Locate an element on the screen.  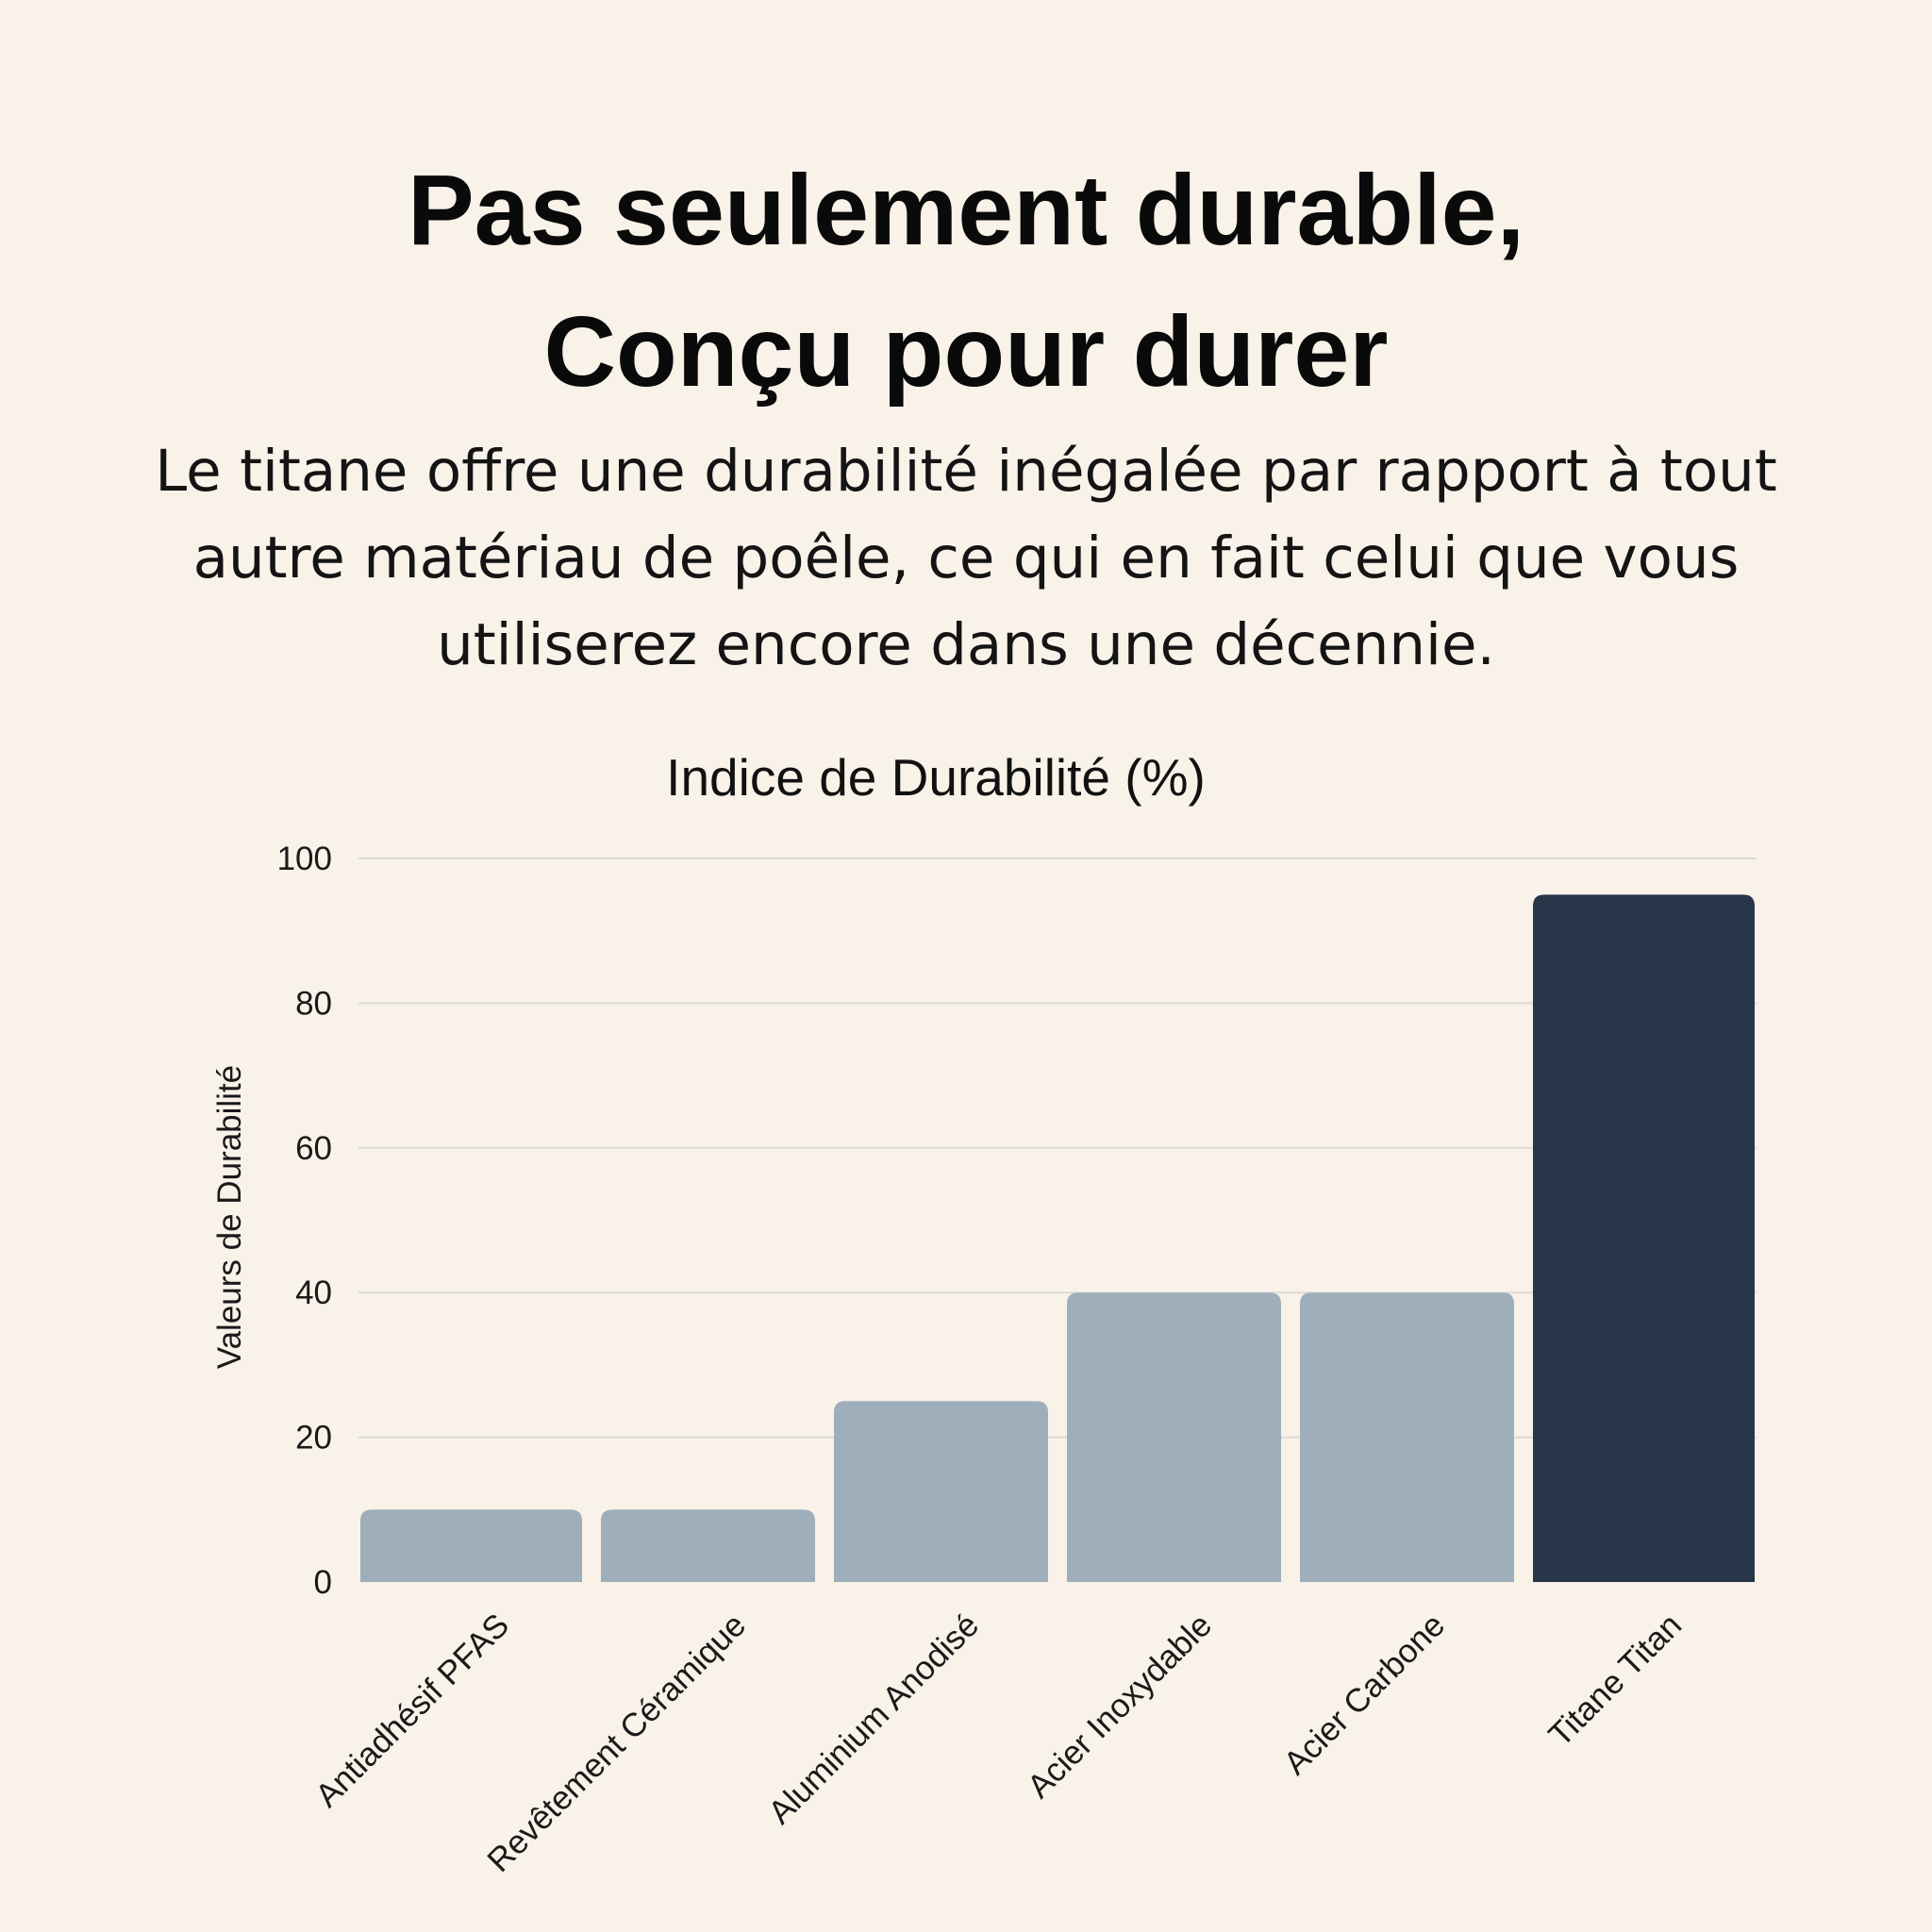
headline-line-2: Conçu pour durer is located at coordinates (966, 352).